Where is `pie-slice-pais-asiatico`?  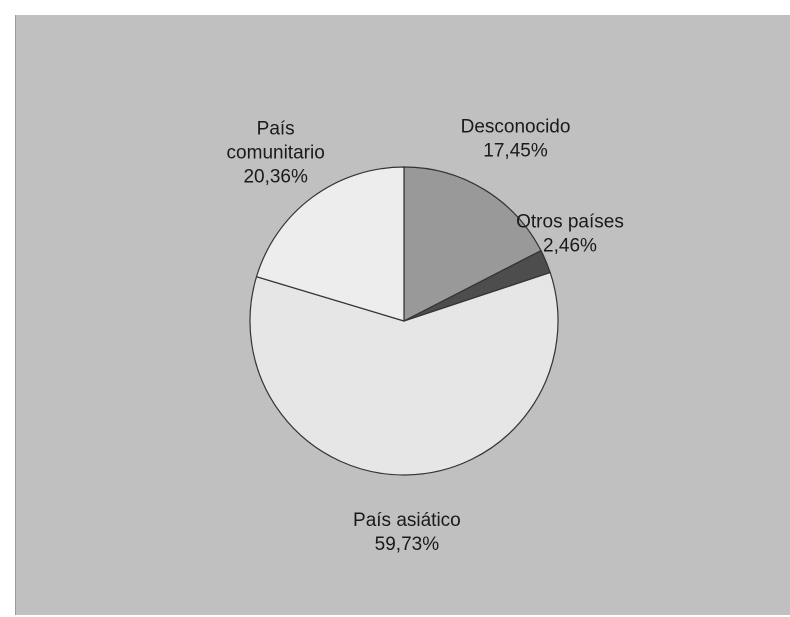 pie-slice-pais-asiatico is located at coordinates (404, 373).